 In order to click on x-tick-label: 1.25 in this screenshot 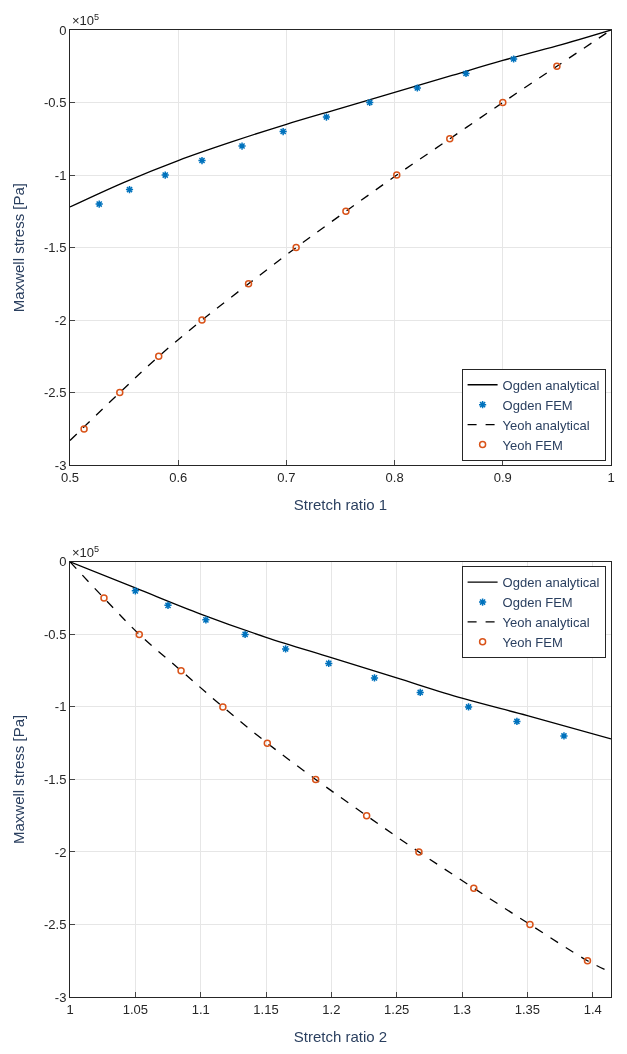, I will do `click(397, 1009)`.